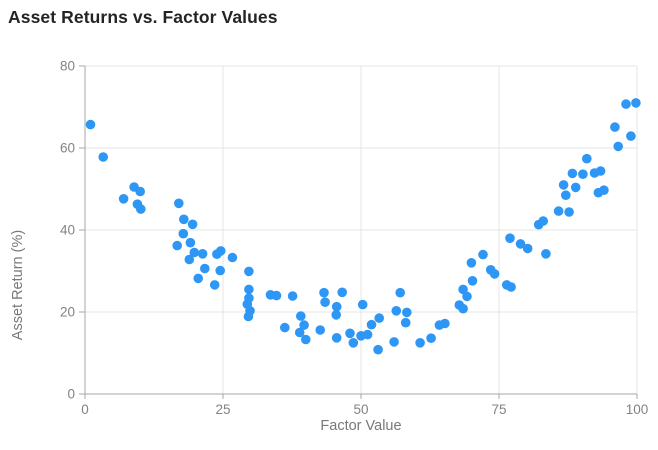 The width and height of the screenshot is (658, 450). I want to click on y-axis-title: Asset Return (%), so click(18, 285).